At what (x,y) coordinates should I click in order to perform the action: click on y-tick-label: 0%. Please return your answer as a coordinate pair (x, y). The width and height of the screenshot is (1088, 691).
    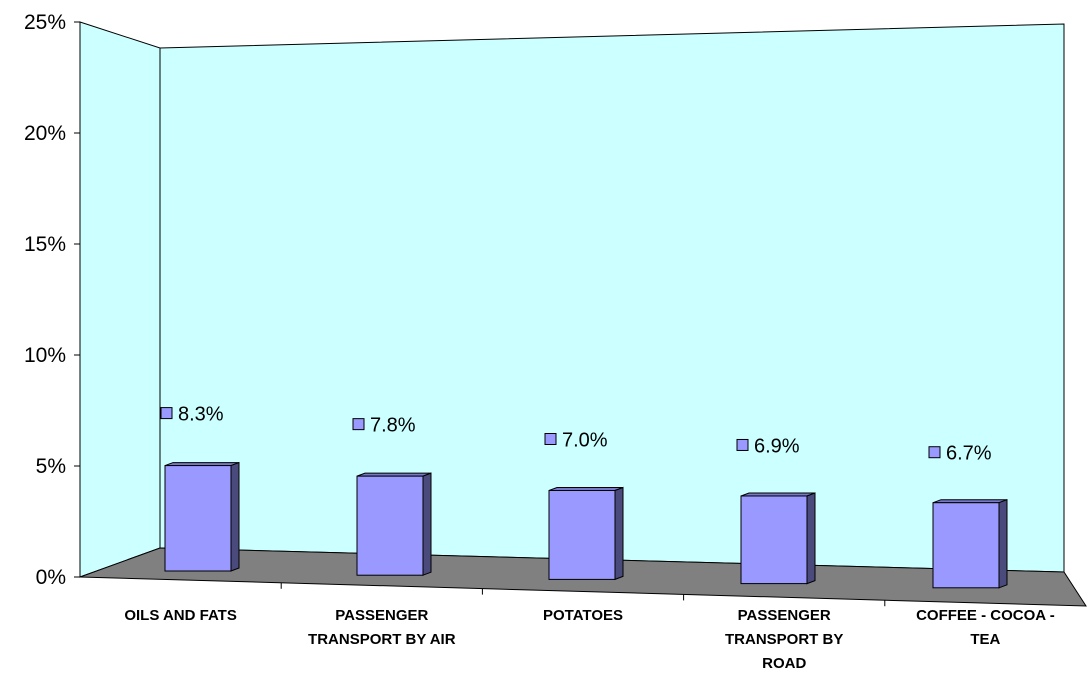
    Looking at the image, I should click on (51, 577).